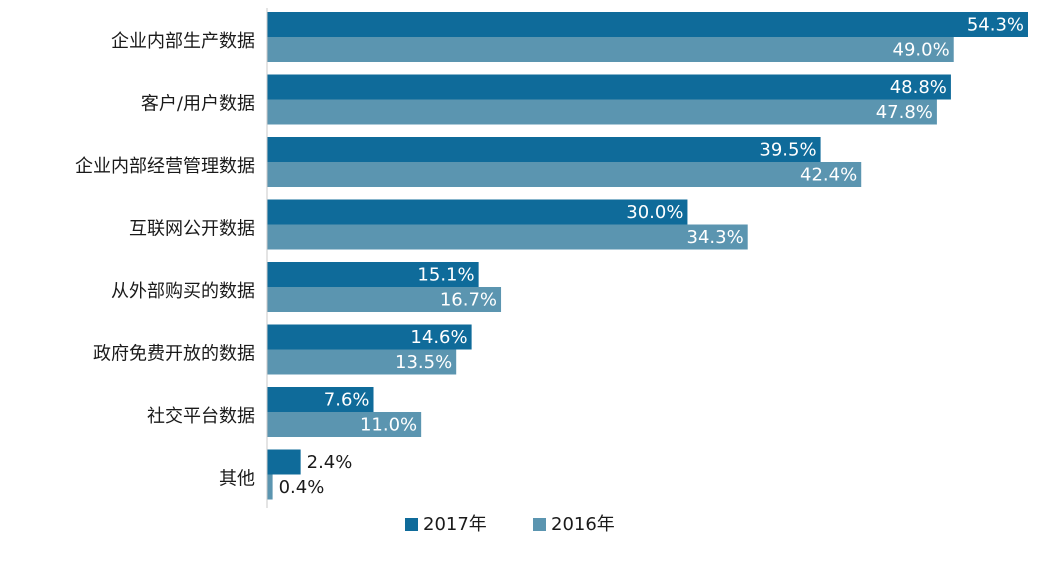 The width and height of the screenshot is (1048, 564). I want to click on data-label: 39.5%, so click(787, 150).